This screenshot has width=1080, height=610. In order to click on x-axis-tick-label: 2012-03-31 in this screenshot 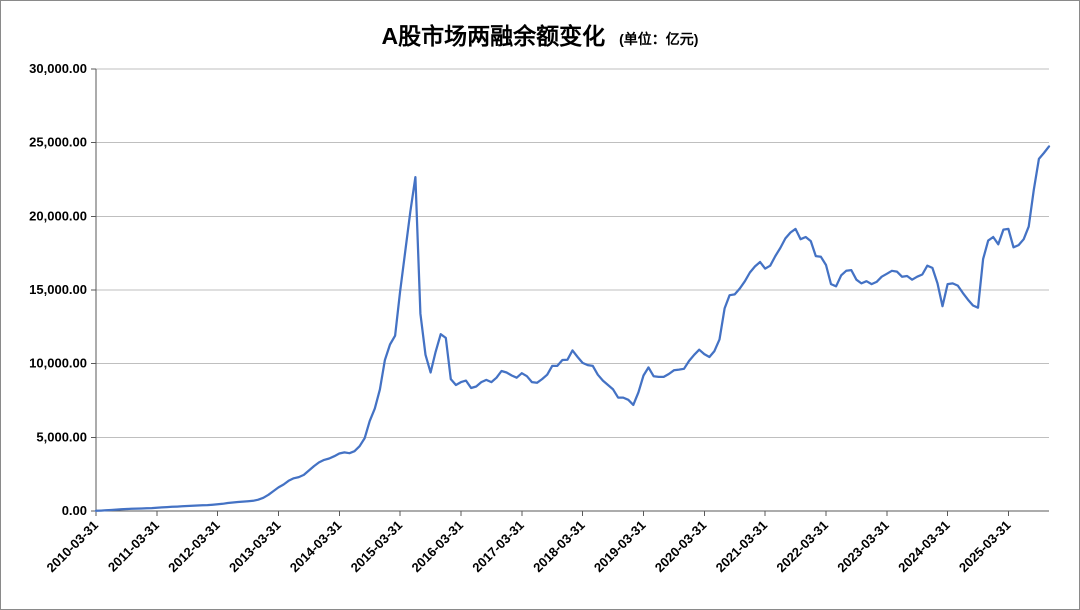, I will do `click(194, 547)`.